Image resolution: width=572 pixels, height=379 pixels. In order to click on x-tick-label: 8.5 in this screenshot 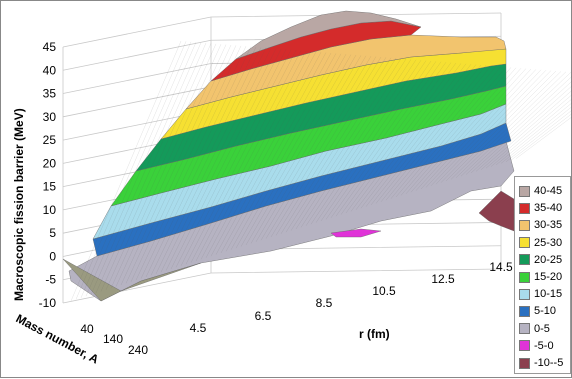, I will do `click(324, 303)`.